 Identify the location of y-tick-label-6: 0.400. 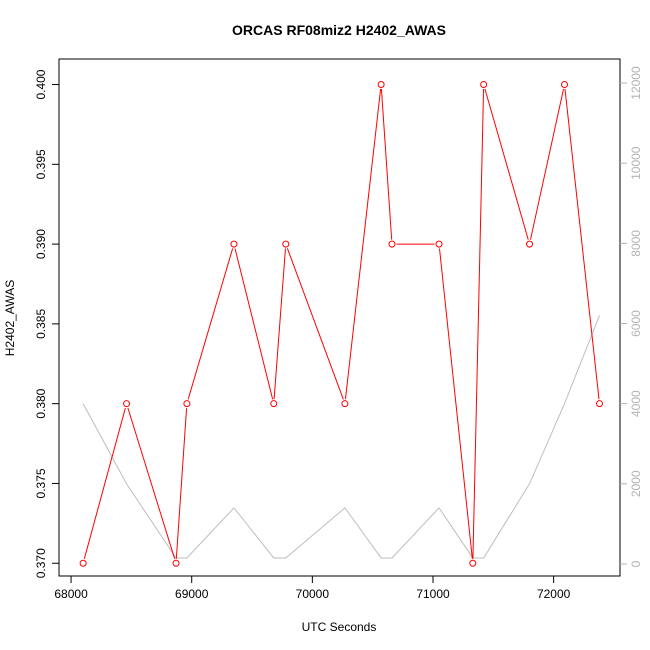
(41, 84).